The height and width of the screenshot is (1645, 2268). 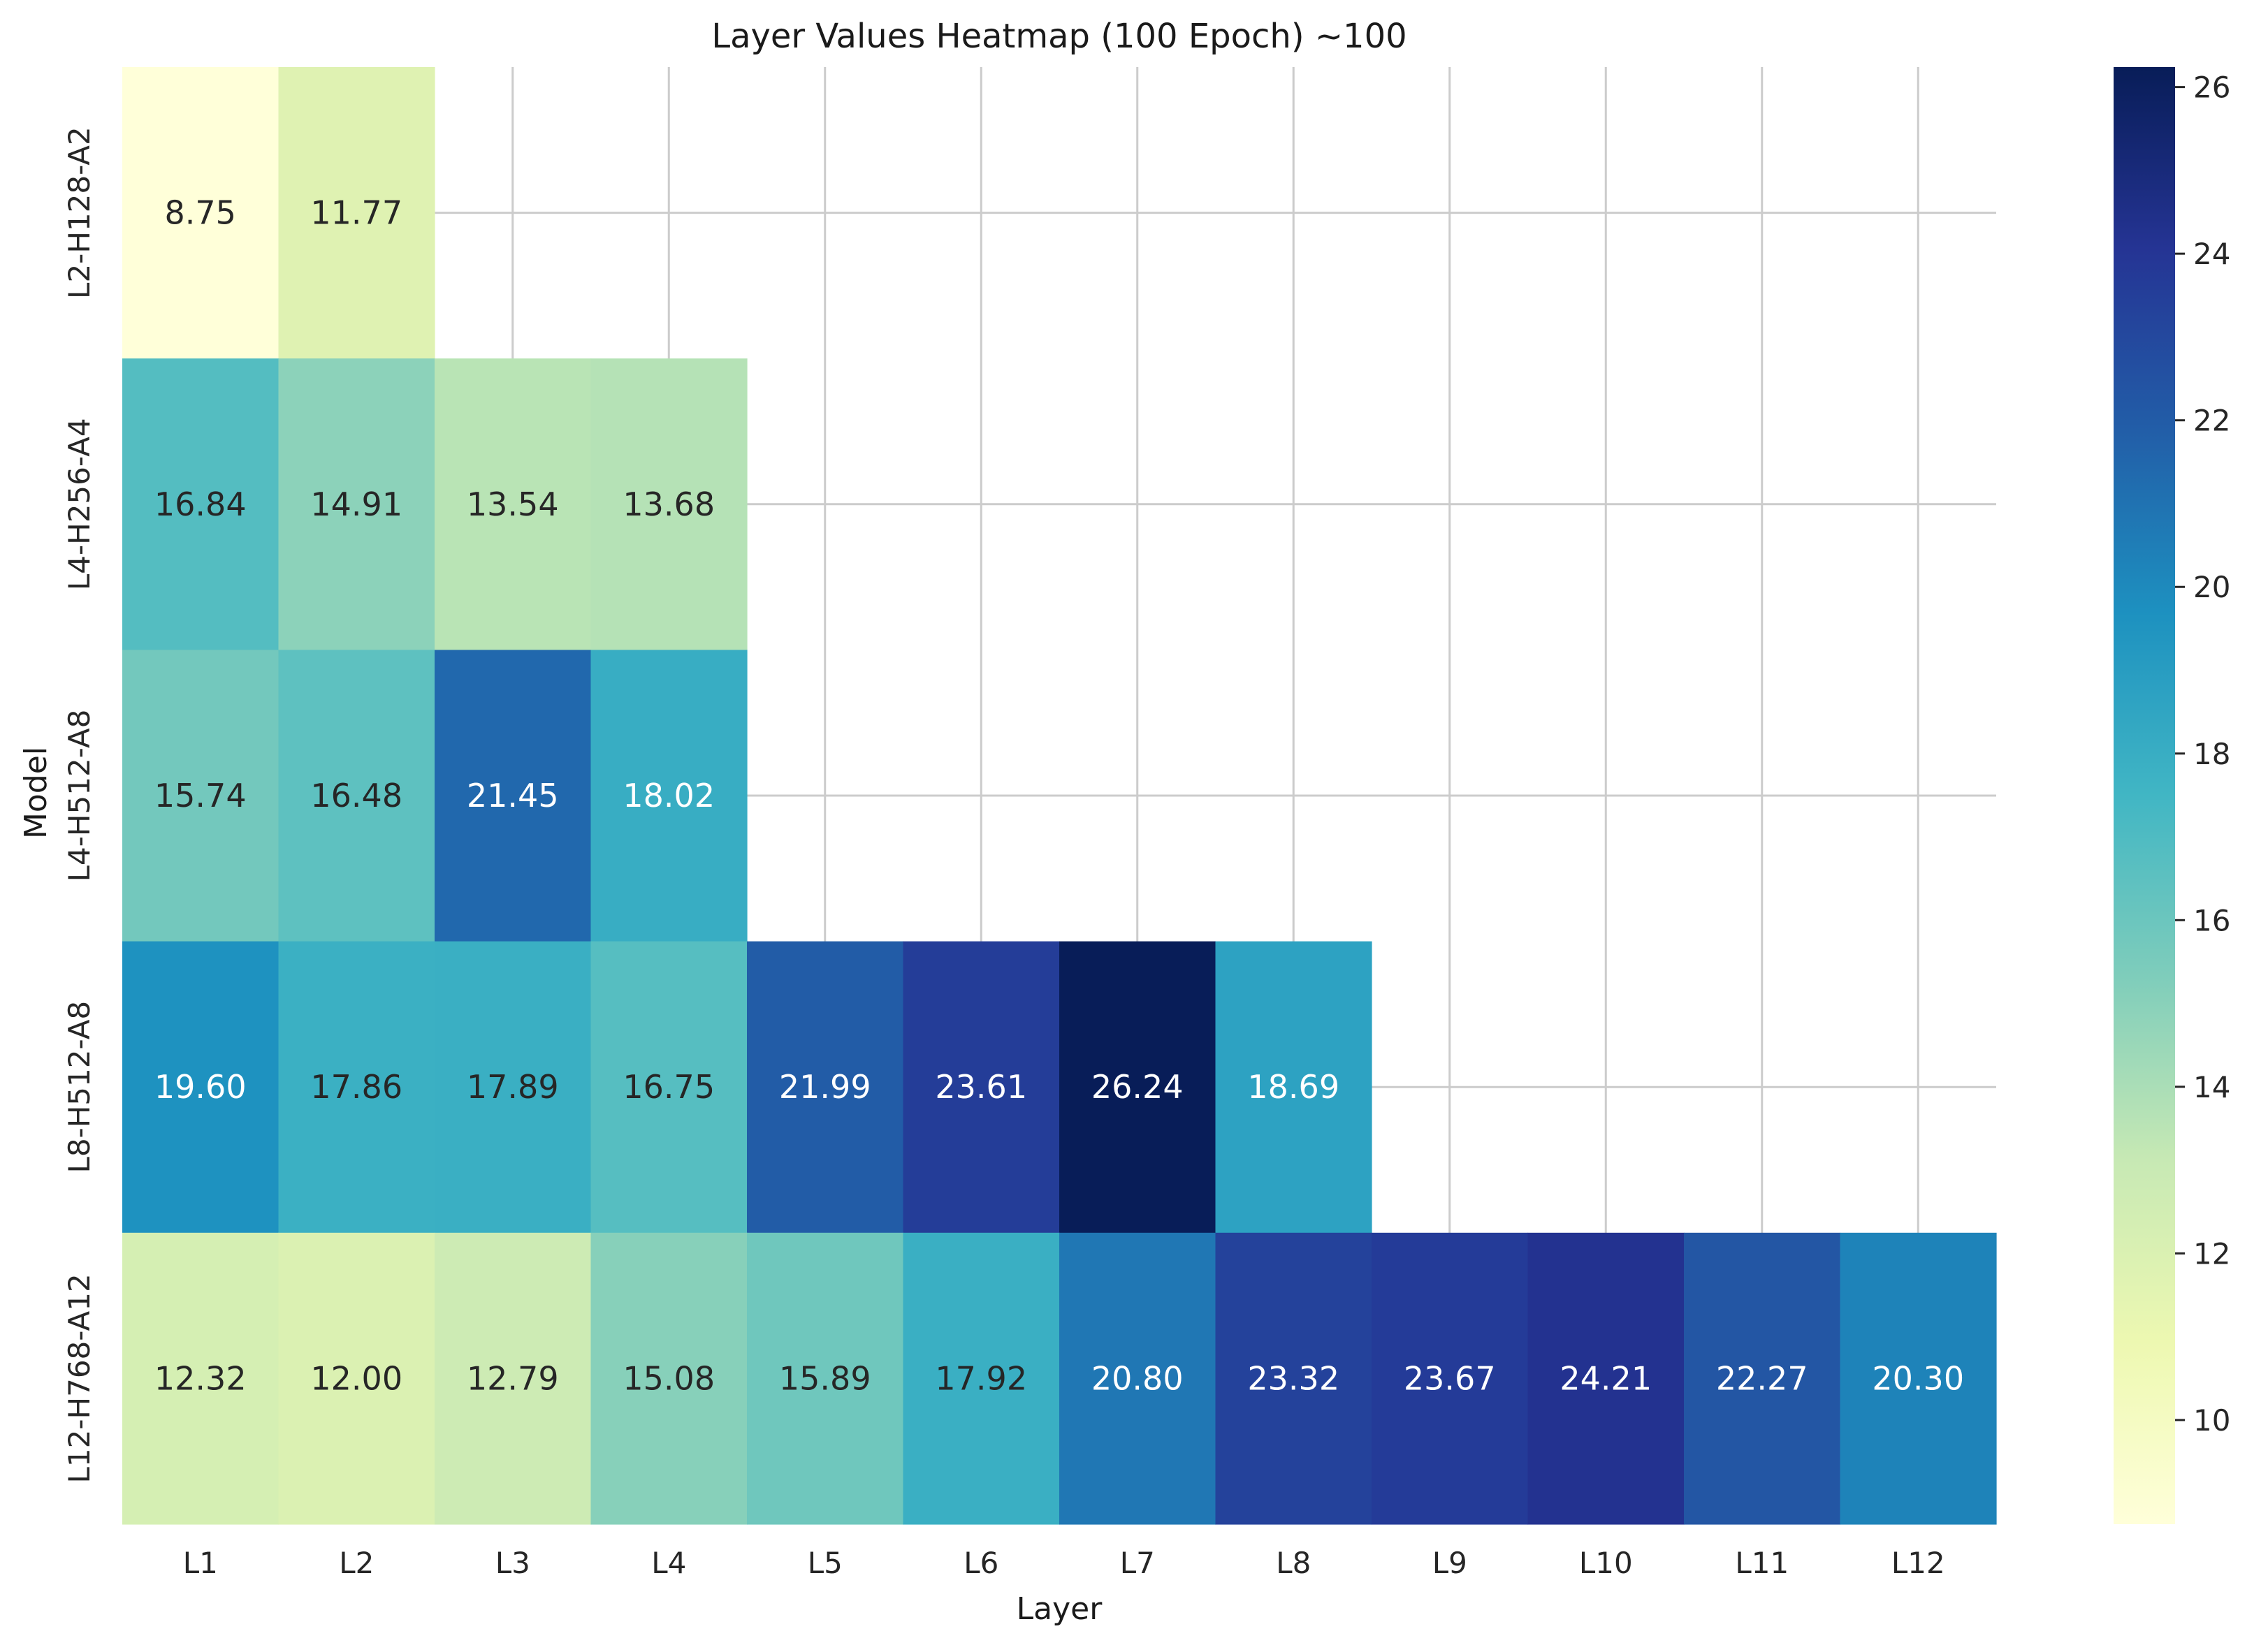 What do you see at coordinates (512, 1563) in the screenshot?
I see `x-tick-label: L3` at bounding box center [512, 1563].